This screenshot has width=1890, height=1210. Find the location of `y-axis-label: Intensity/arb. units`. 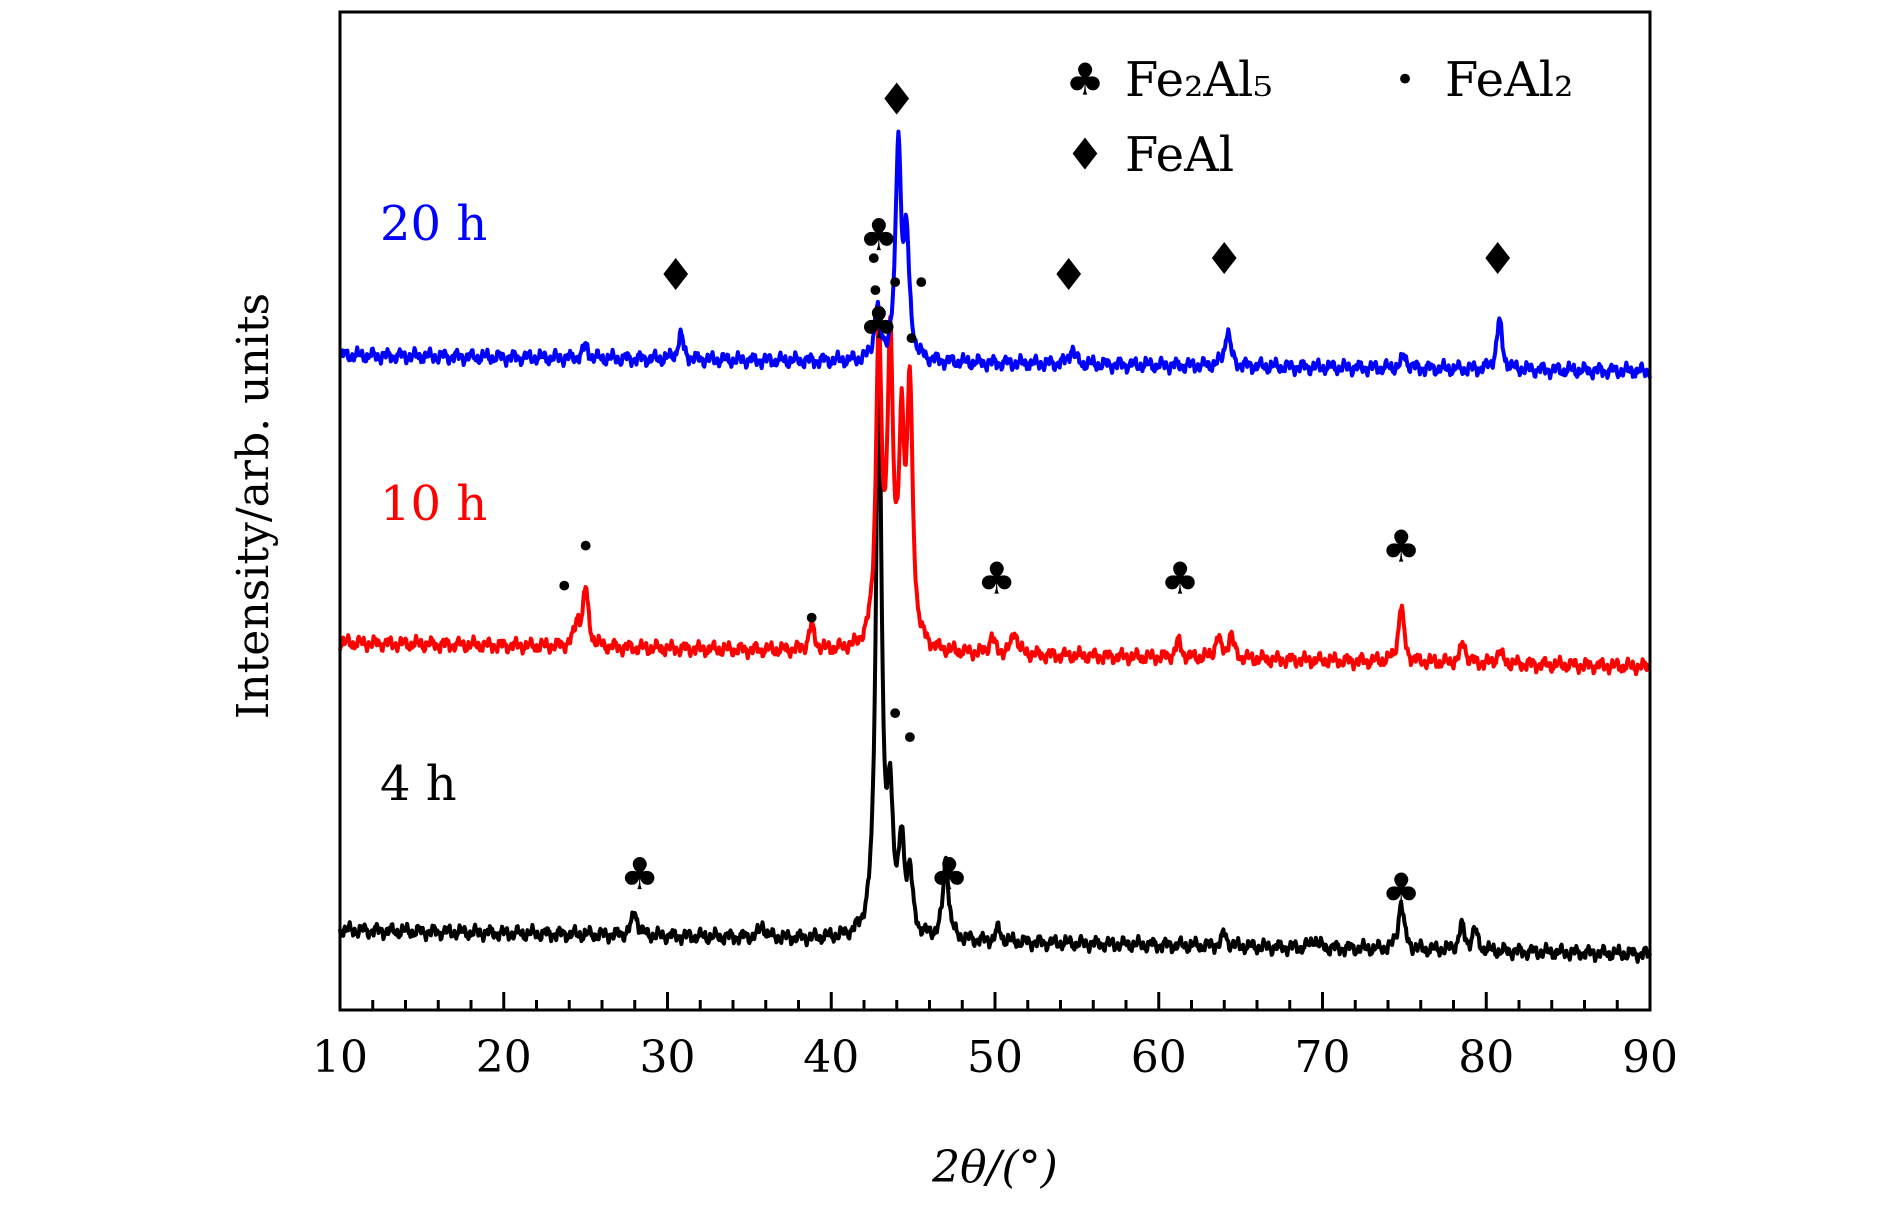

y-axis-label: Intensity/arb. units is located at coordinates (253, 506).